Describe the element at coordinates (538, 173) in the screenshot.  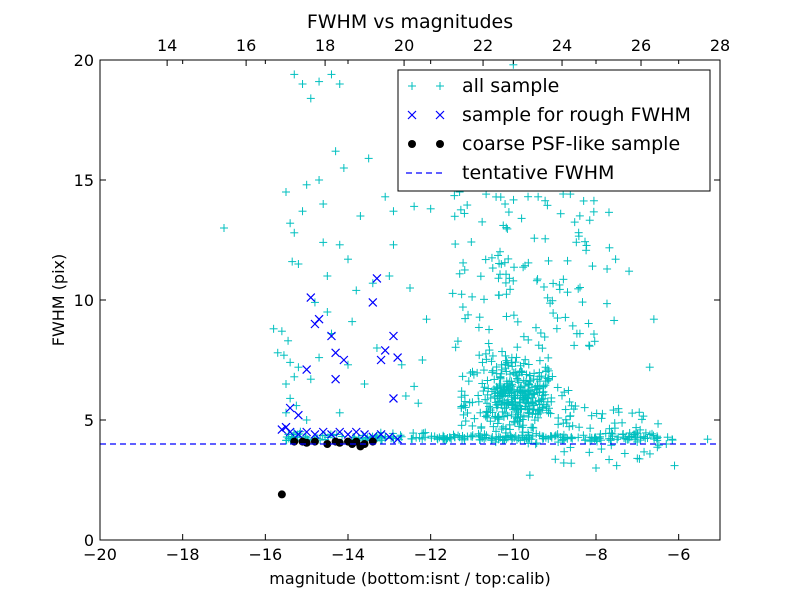
I see `legend-label-tentative-fwhm: tentative FWHM` at that location.